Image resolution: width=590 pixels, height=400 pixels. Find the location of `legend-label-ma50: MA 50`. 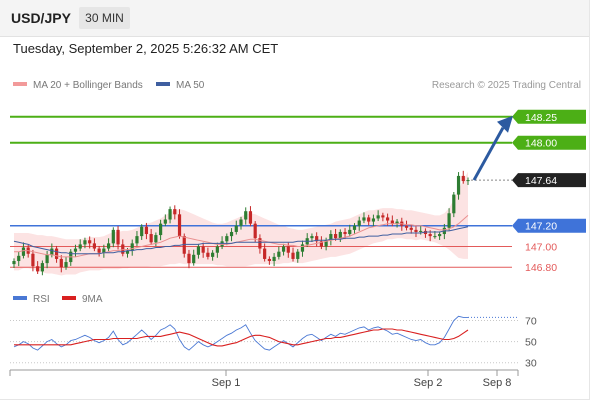

legend-label-ma50: MA 50 is located at coordinates (190, 85).